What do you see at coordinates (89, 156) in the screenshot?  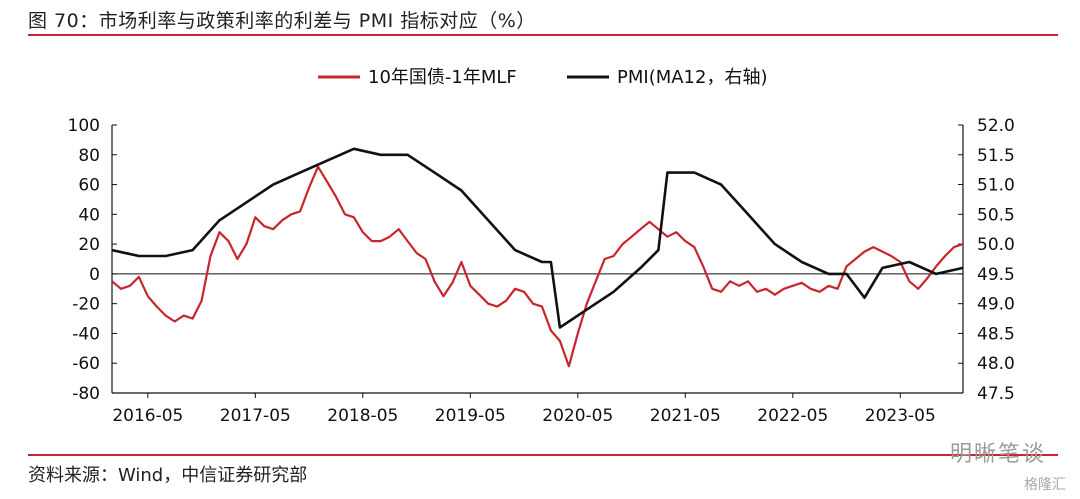 I see `left-tick-label: 80` at bounding box center [89, 156].